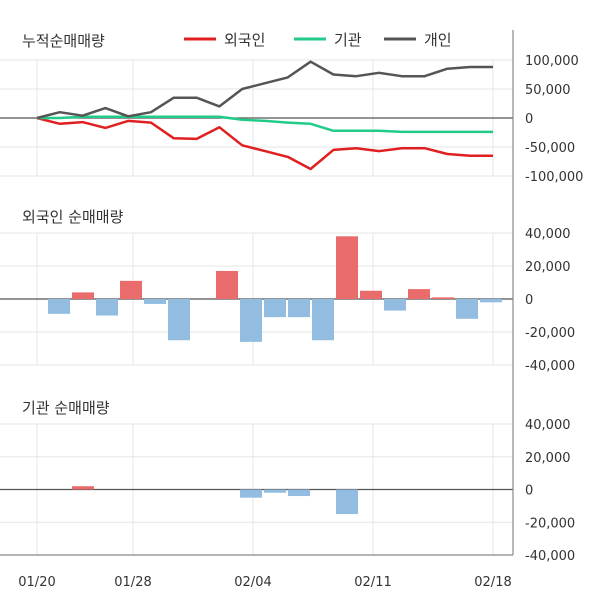 This screenshot has height=604, width=600. Describe the element at coordinates (348, 40) in the screenshot. I see `legend-label: 기관` at that location.